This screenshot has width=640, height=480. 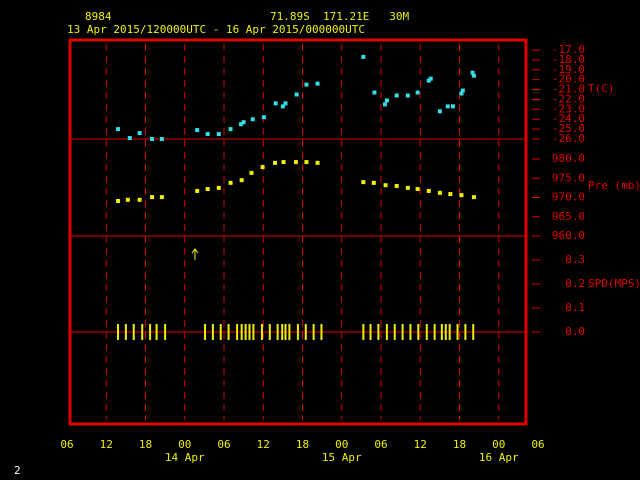 I want to click on y-tick-label: -20.0, so click(x=568, y=79).